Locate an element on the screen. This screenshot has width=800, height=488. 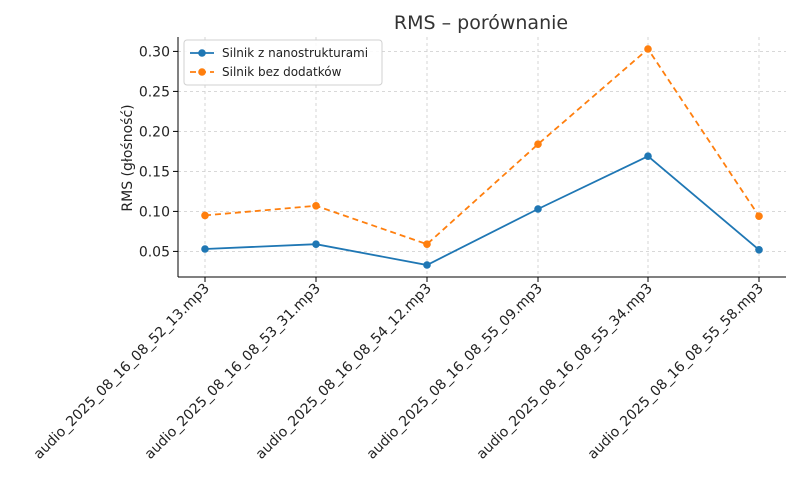
y-tick-label-1: 0.10 is located at coordinates (154, 212).